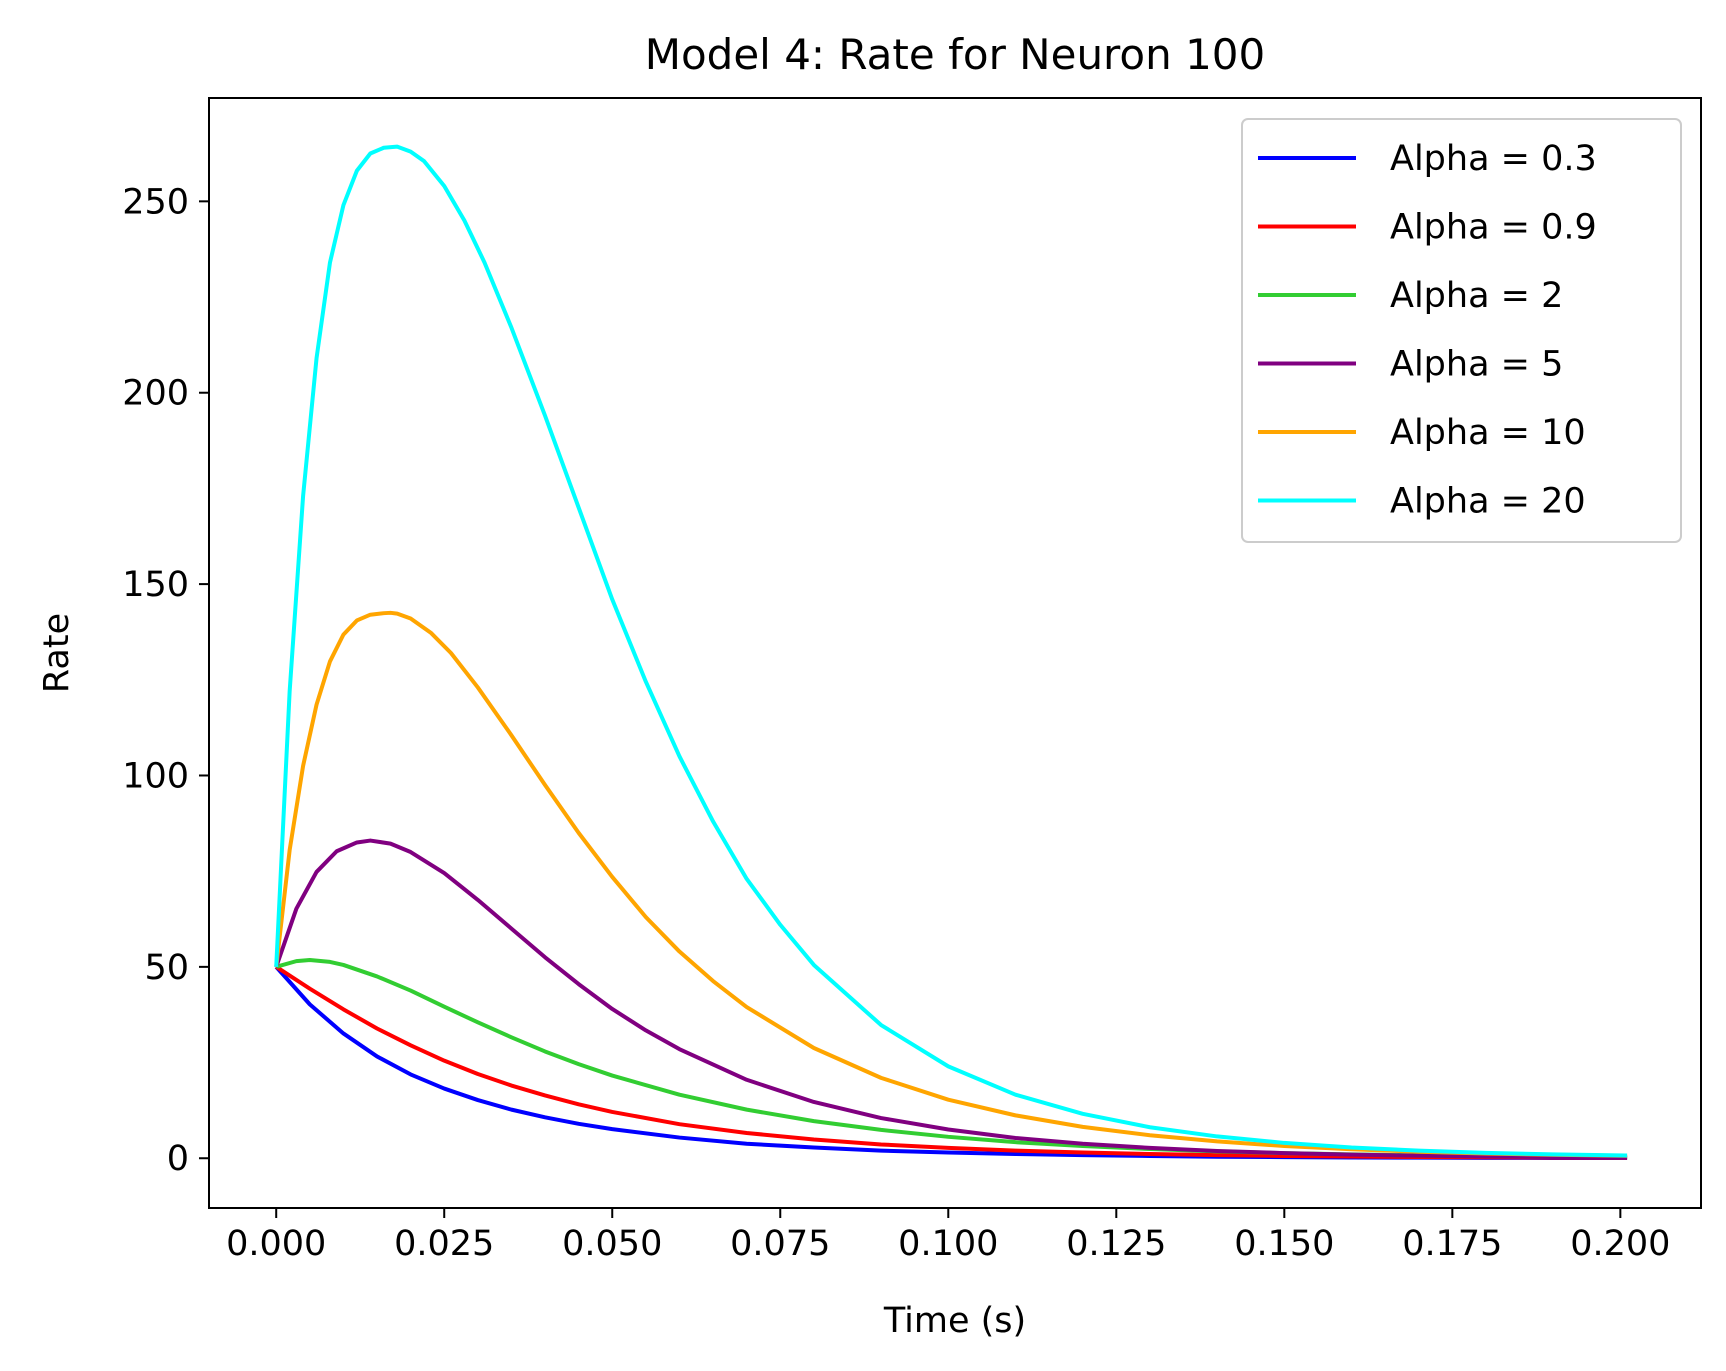 This screenshot has height=1371, width=1726. What do you see at coordinates (1493, 159) in the screenshot?
I see `legend-label: Alpha = 0.3` at bounding box center [1493, 159].